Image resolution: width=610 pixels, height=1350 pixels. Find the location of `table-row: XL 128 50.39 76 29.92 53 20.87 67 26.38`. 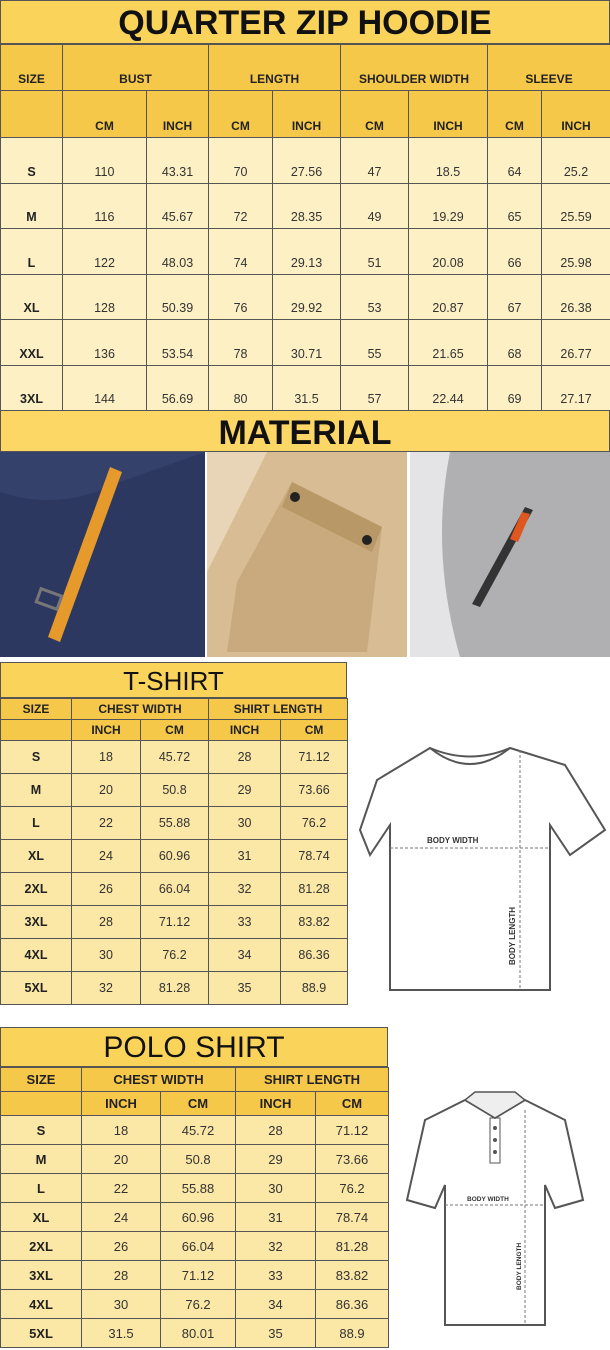

table-row: XL 128 50.39 76 29.92 53 20.87 67 26.38 is located at coordinates (305, 296).